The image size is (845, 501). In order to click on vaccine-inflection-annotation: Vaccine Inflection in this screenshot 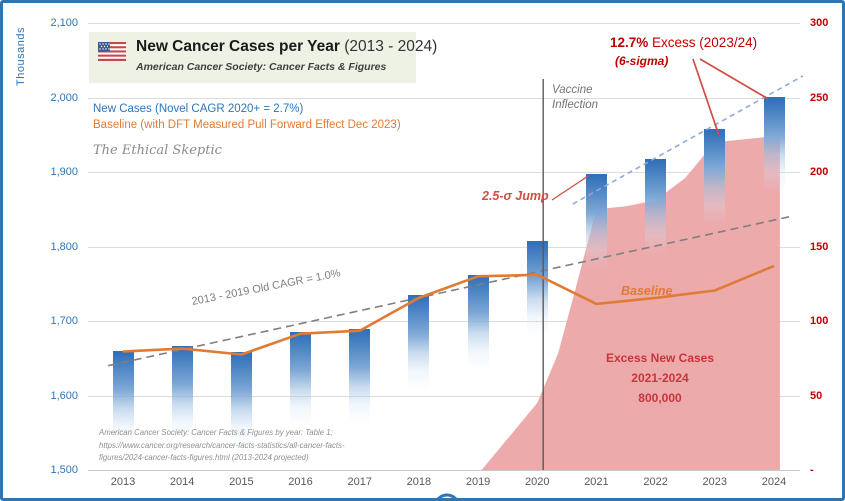, I will do `click(575, 98)`.